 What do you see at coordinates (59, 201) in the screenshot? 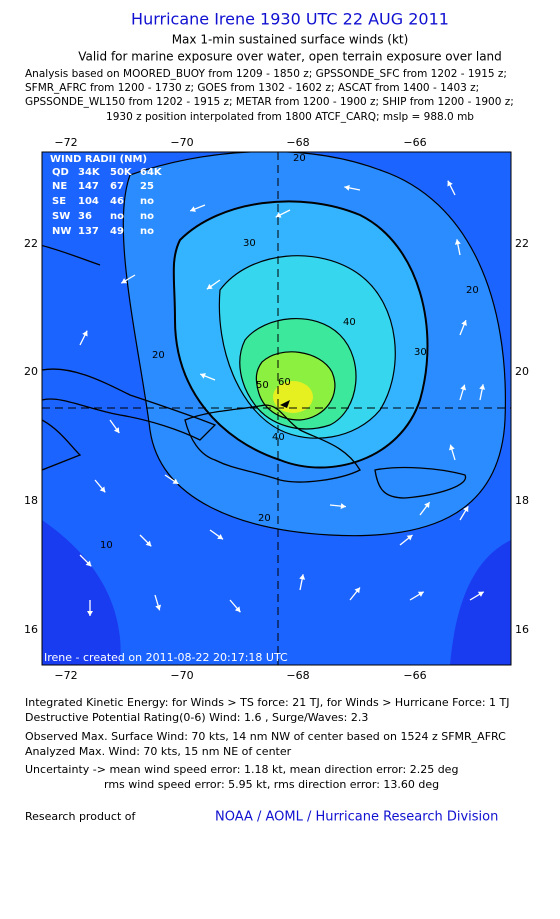
I see `radii-cell: SE` at bounding box center [59, 201].